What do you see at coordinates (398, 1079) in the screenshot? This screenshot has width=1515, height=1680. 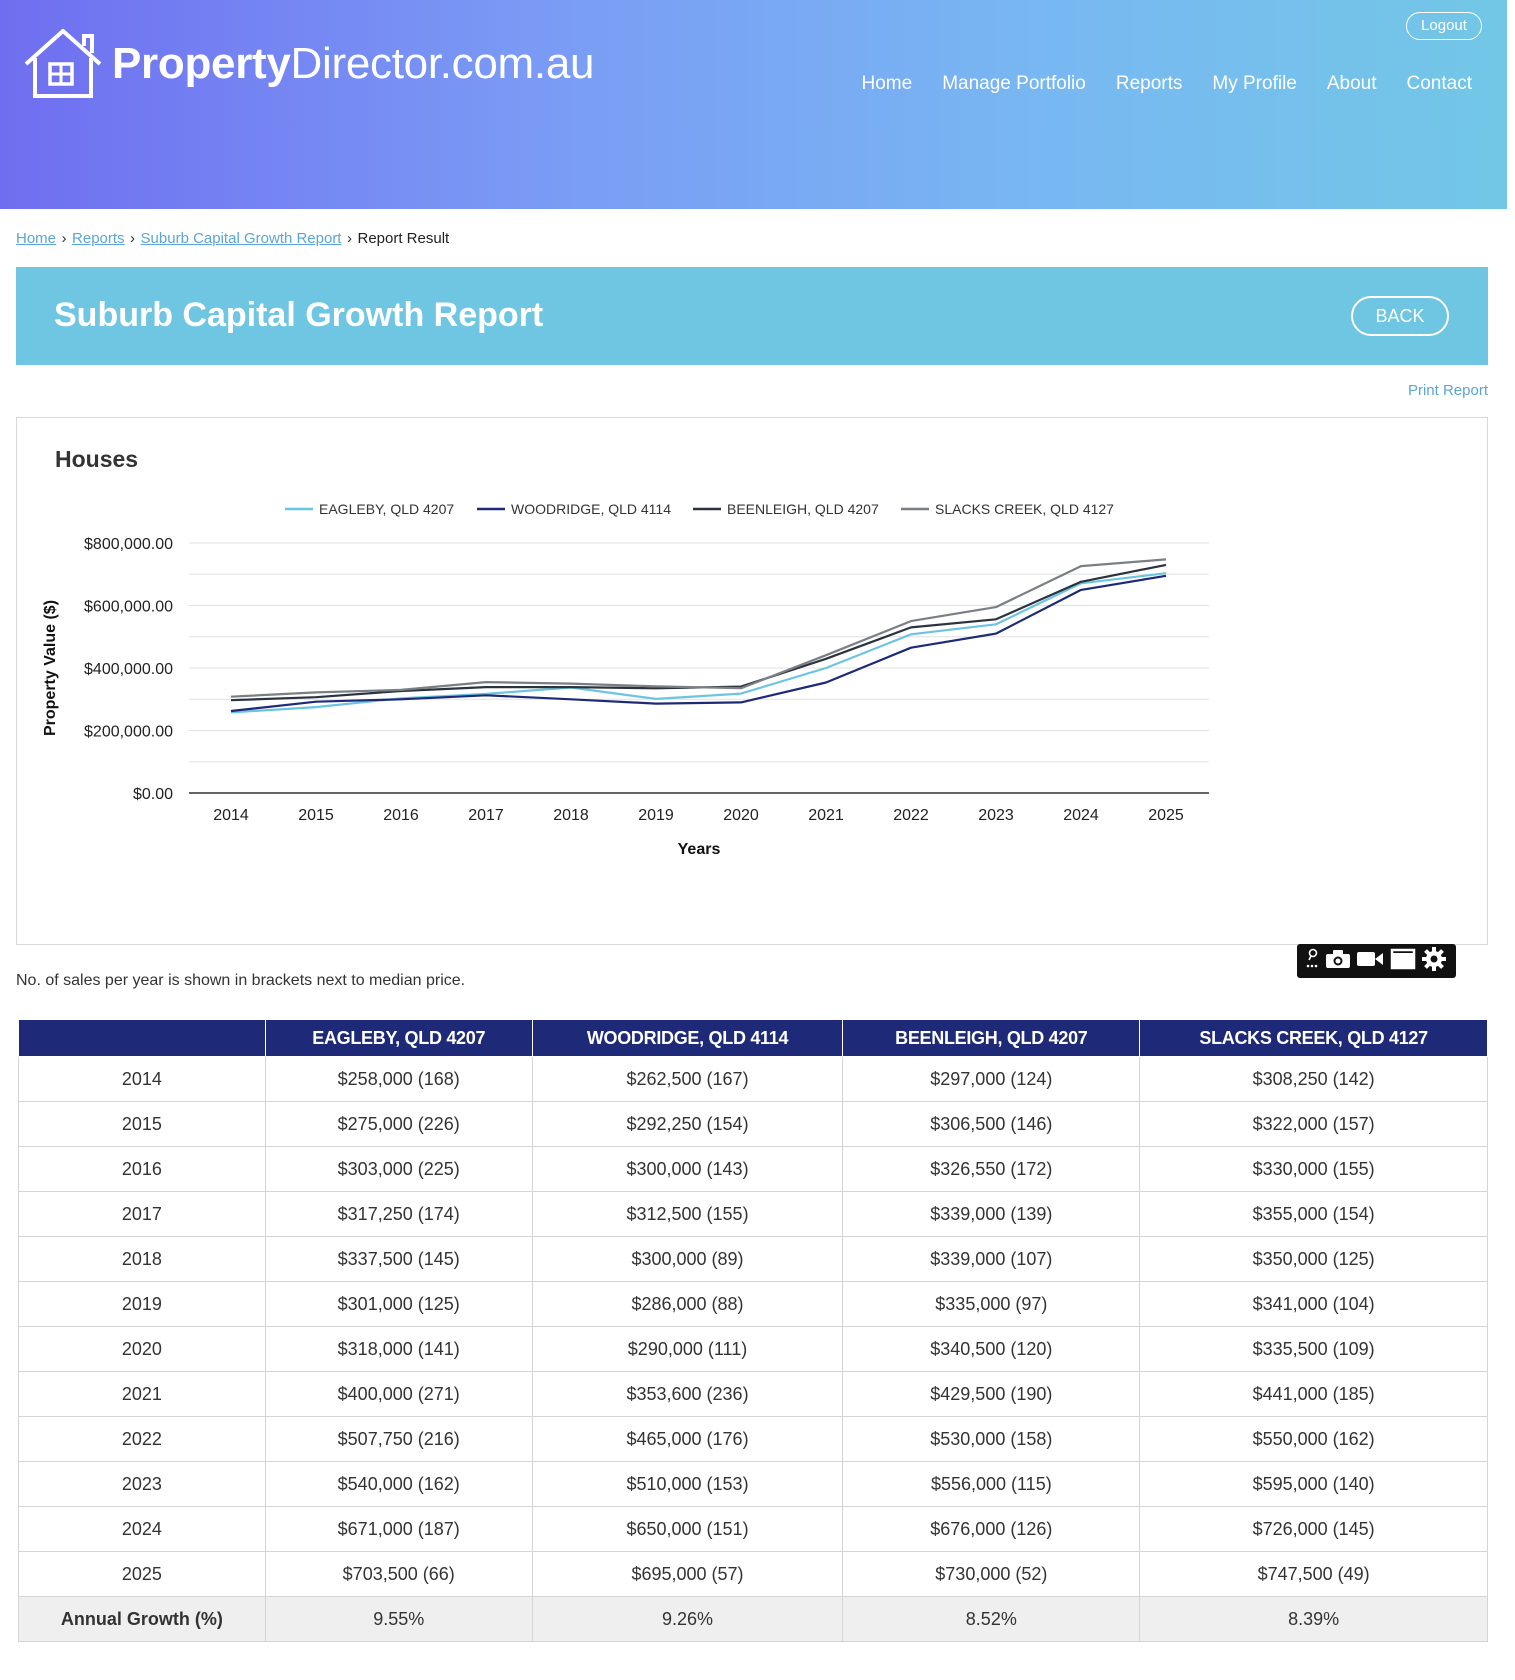 I see `table-cell: $258,000 (168)` at bounding box center [398, 1079].